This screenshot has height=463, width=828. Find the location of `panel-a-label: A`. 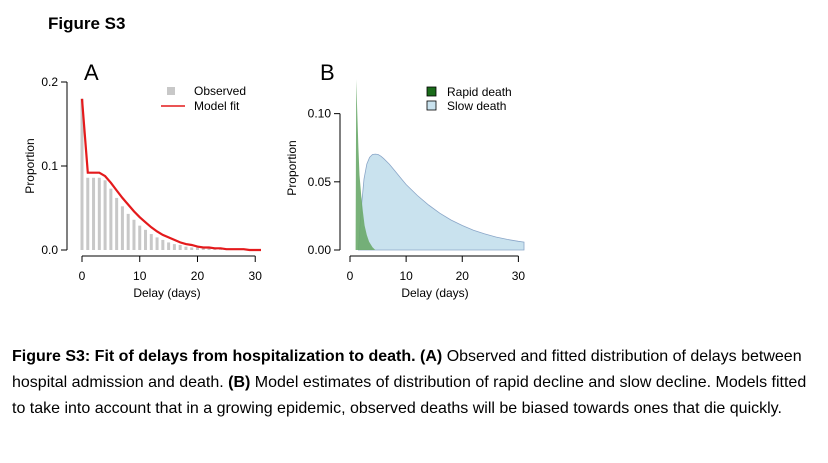

panel-a-label: A is located at coordinates (91, 72).